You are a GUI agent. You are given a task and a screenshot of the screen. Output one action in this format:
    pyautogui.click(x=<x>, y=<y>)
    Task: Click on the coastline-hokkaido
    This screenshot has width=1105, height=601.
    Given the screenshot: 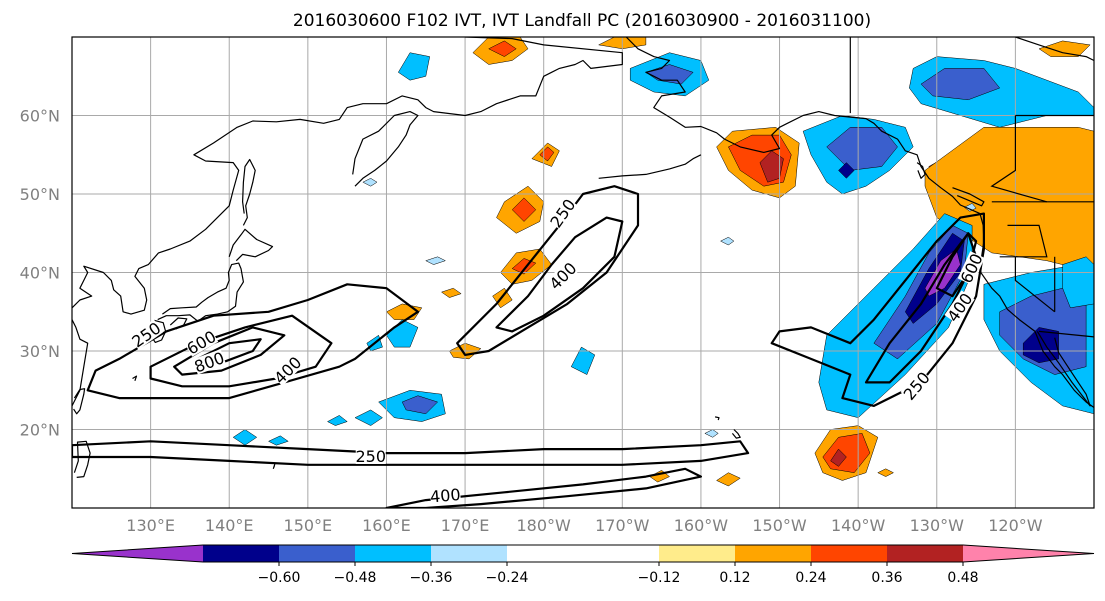 What is the action you would take?
    pyautogui.click(x=251, y=245)
    